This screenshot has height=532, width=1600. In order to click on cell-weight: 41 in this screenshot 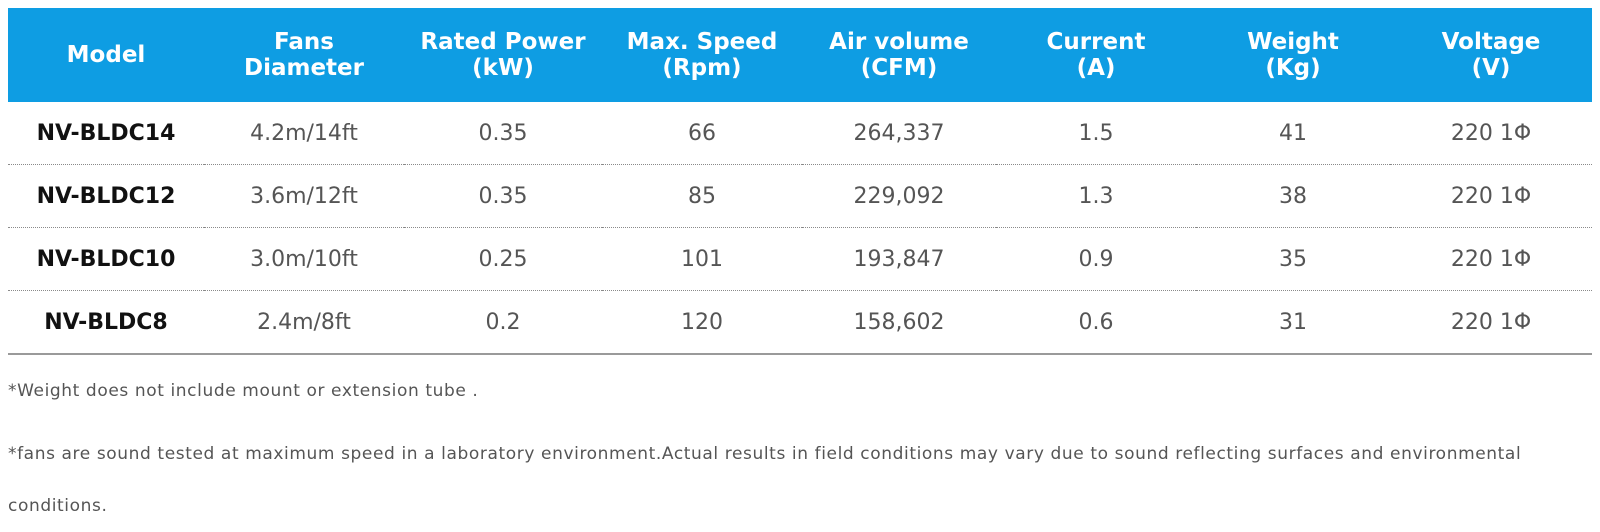, I will do `click(1293, 133)`.